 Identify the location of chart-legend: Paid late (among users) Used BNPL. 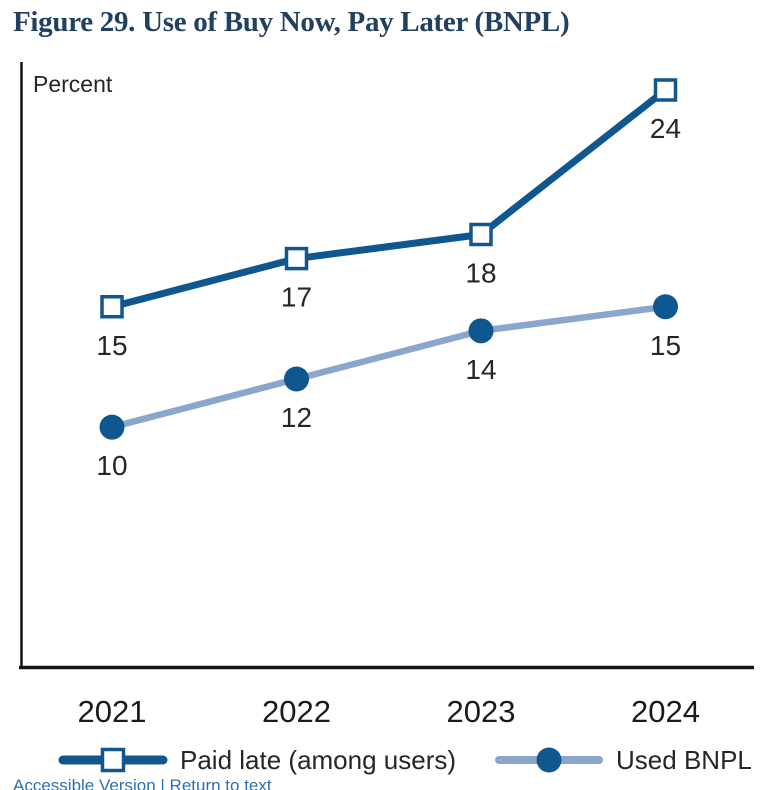
(405, 760).